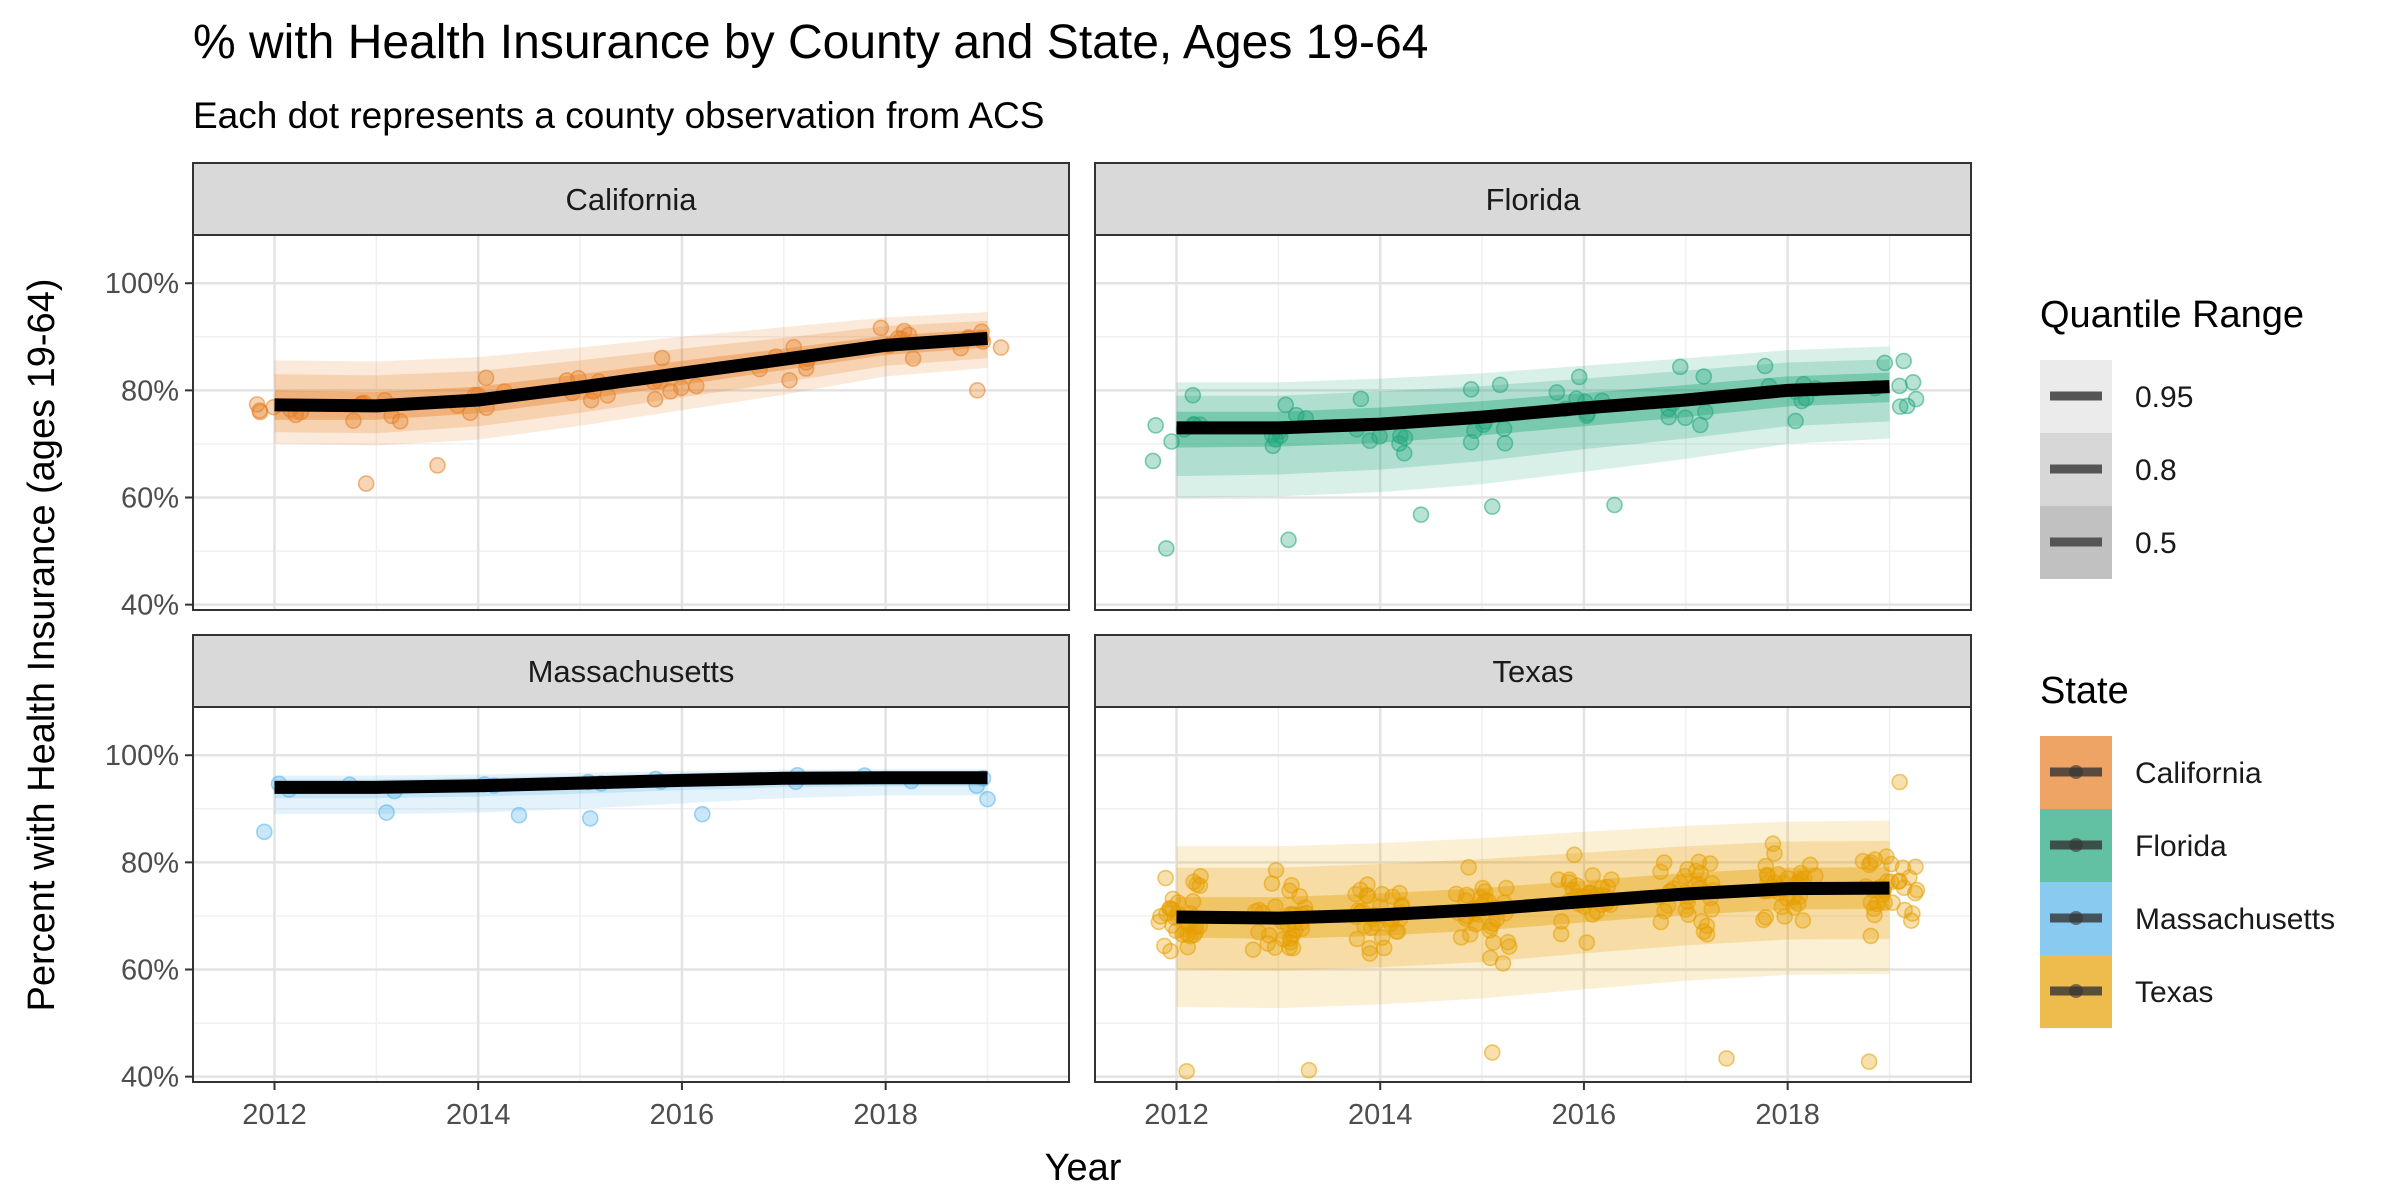  I want to click on state-legend-label: California, so click(2198, 773).